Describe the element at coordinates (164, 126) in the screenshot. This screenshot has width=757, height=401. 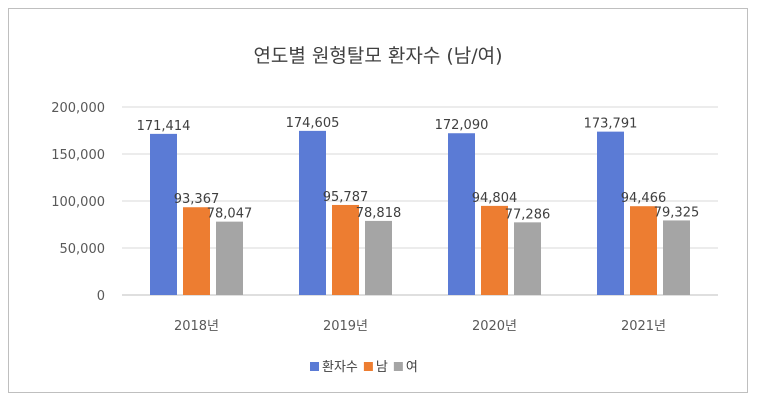
I see `data-label: 171,414` at that location.